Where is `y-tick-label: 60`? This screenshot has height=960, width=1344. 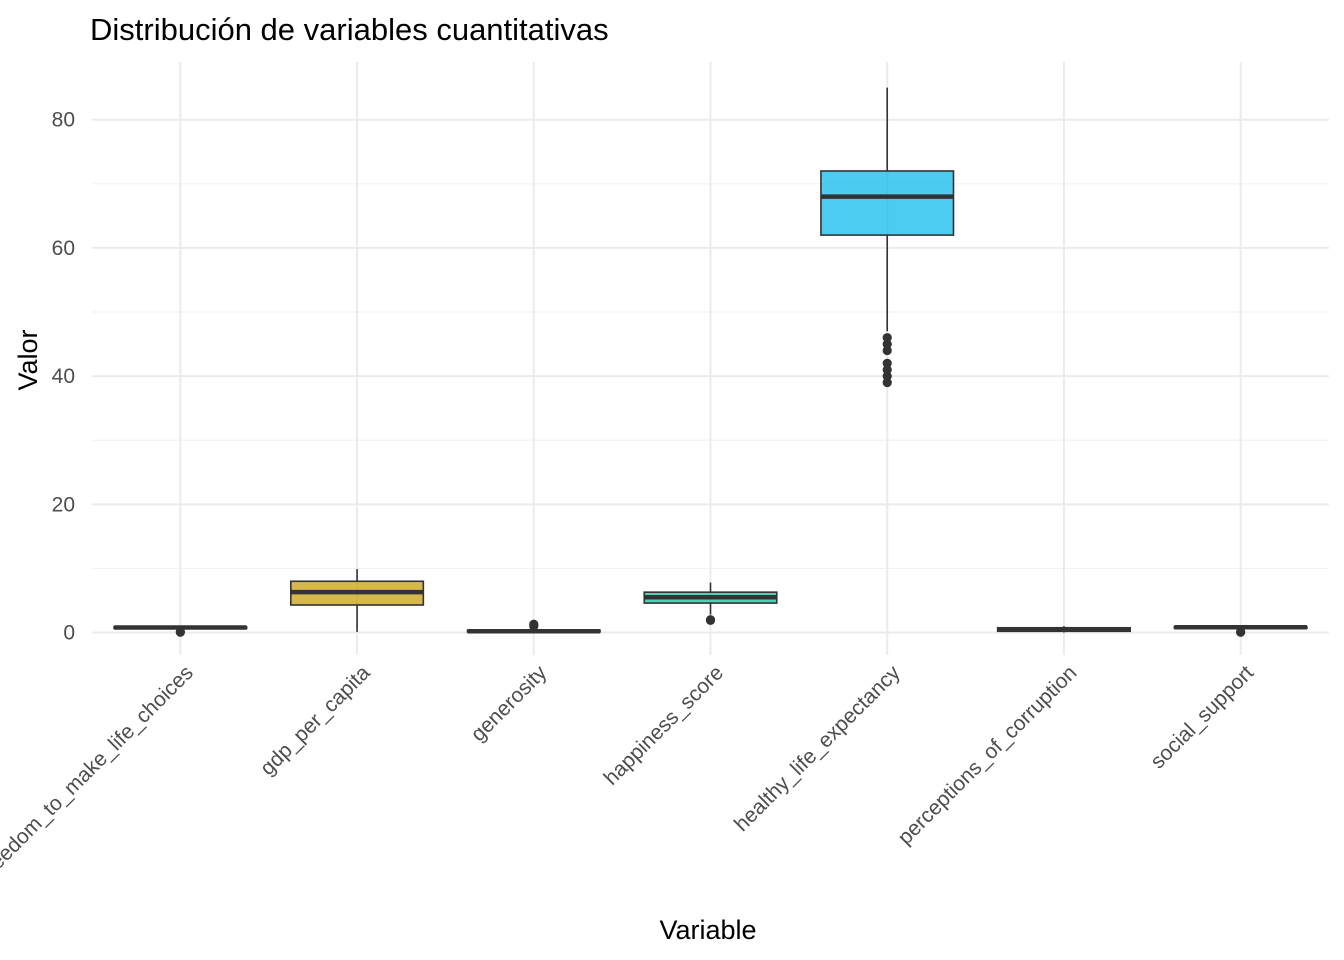 y-tick-label: 60 is located at coordinates (63, 248).